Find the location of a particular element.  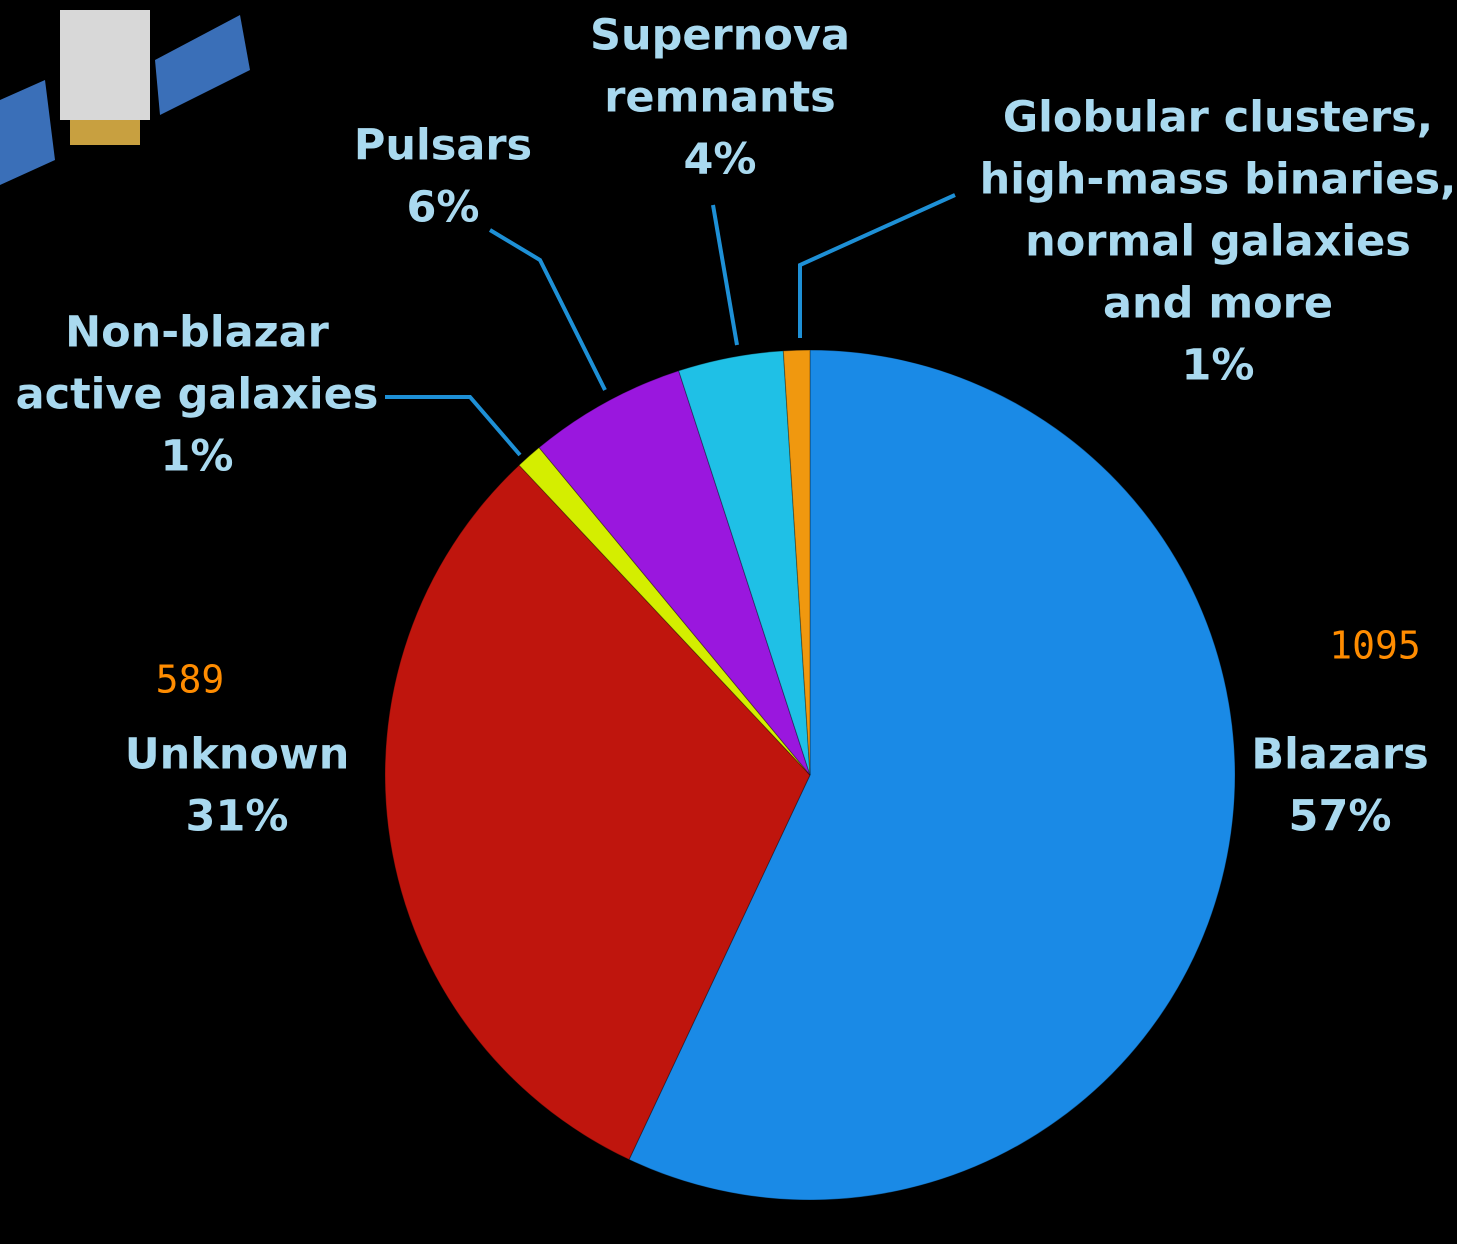

slice-label: remnants is located at coordinates (720, 98).